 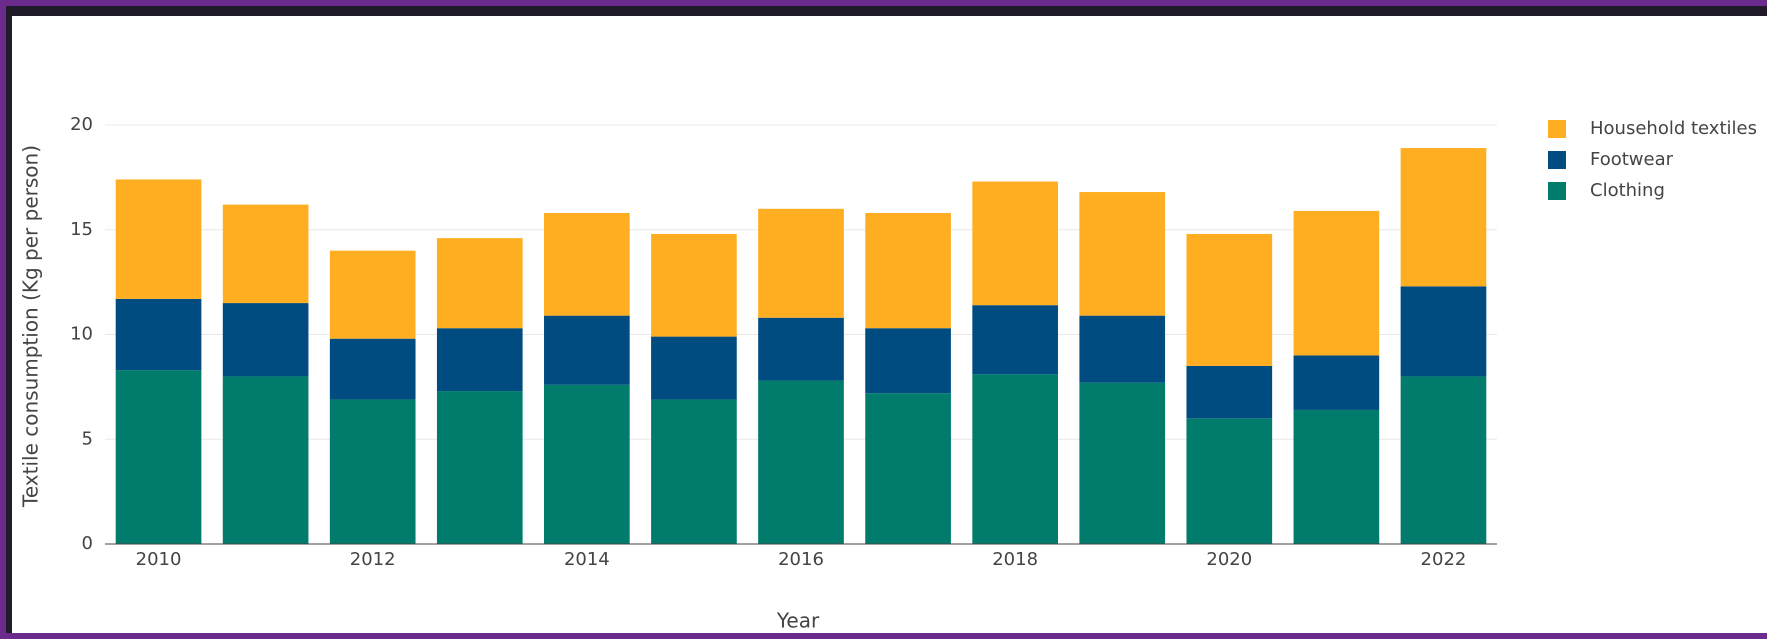 What do you see at coordinates (81, 334) in the screenshot?
I see `y-tick-label: 10` at bounding box center [81, 334].